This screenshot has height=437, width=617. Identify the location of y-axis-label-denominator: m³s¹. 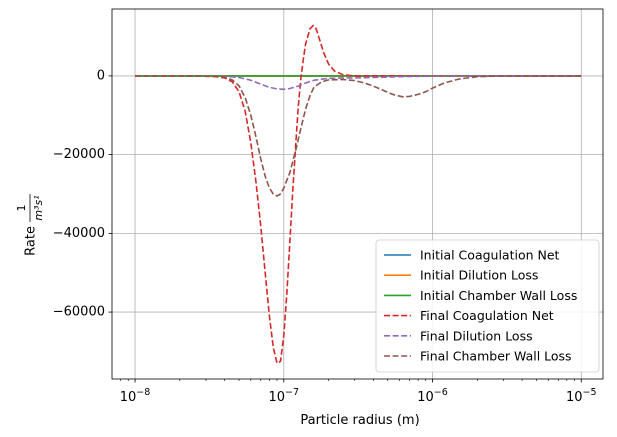
(38, 207).